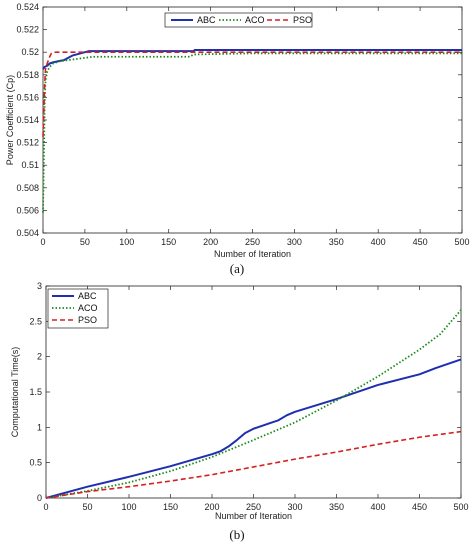 The height and width of the screenshot is (550, 474). Describe the element at coordinates (27, 143) in the screenshot. I see `y-tick-label: 0.512` at that location.